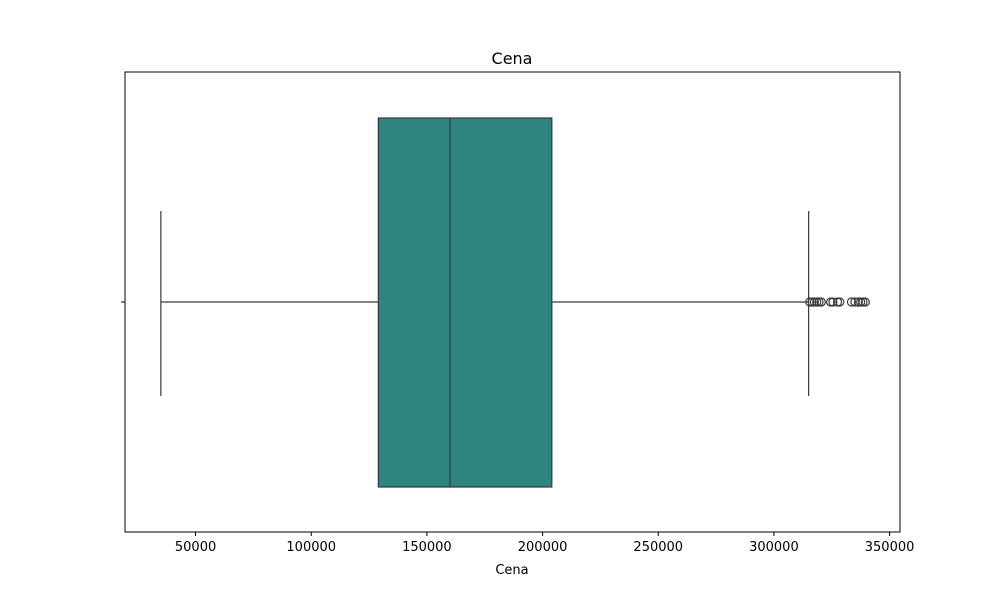 Image resolution: width=1000 pixels, height=600 pixels. Describe the element at coordinates (427, 547) in the screenshot. I see `x-tick-label: 150000` at that location.